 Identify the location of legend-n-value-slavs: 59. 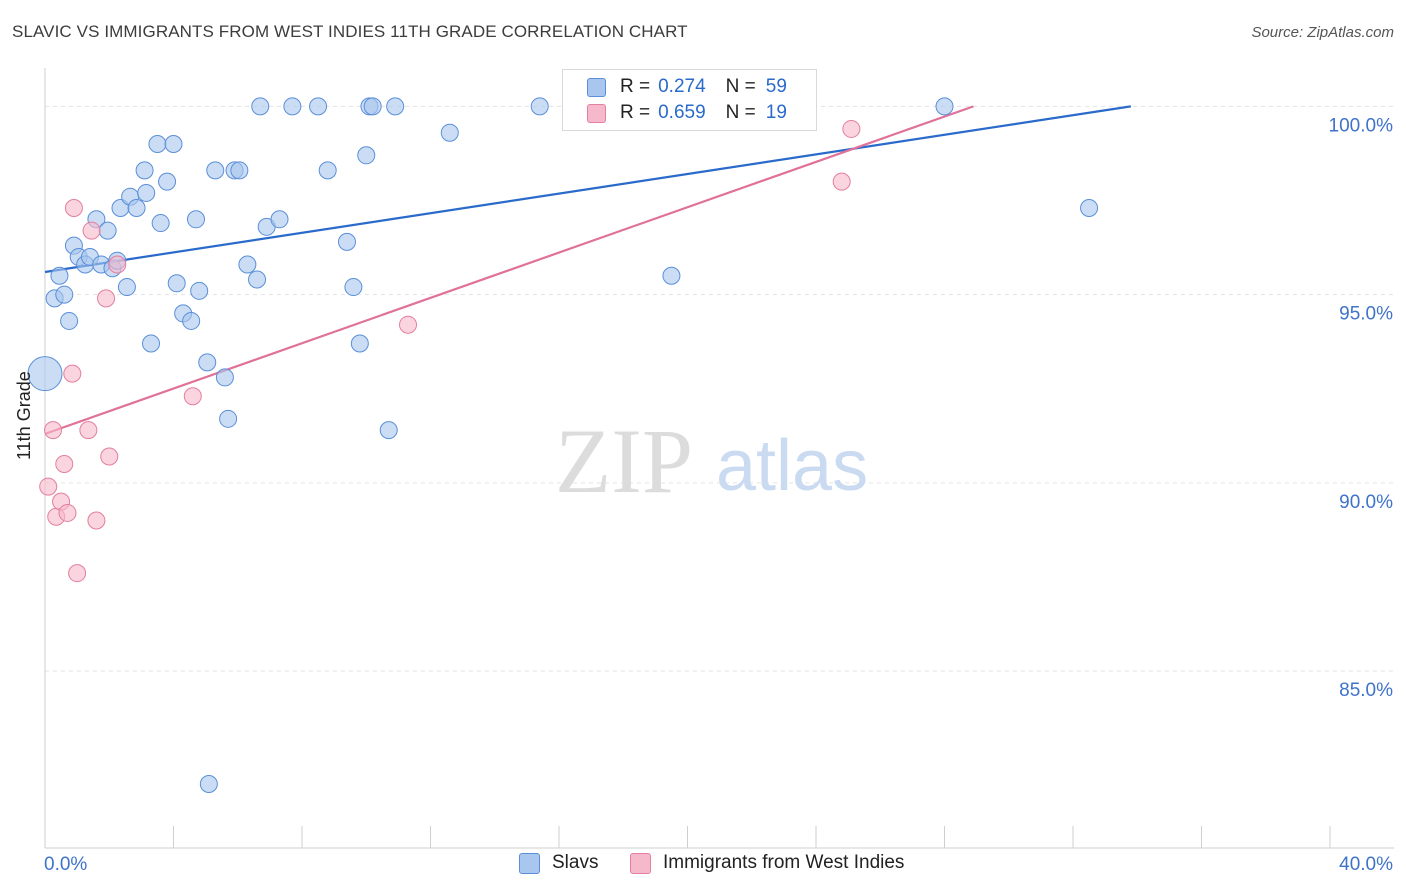
(776, 86).